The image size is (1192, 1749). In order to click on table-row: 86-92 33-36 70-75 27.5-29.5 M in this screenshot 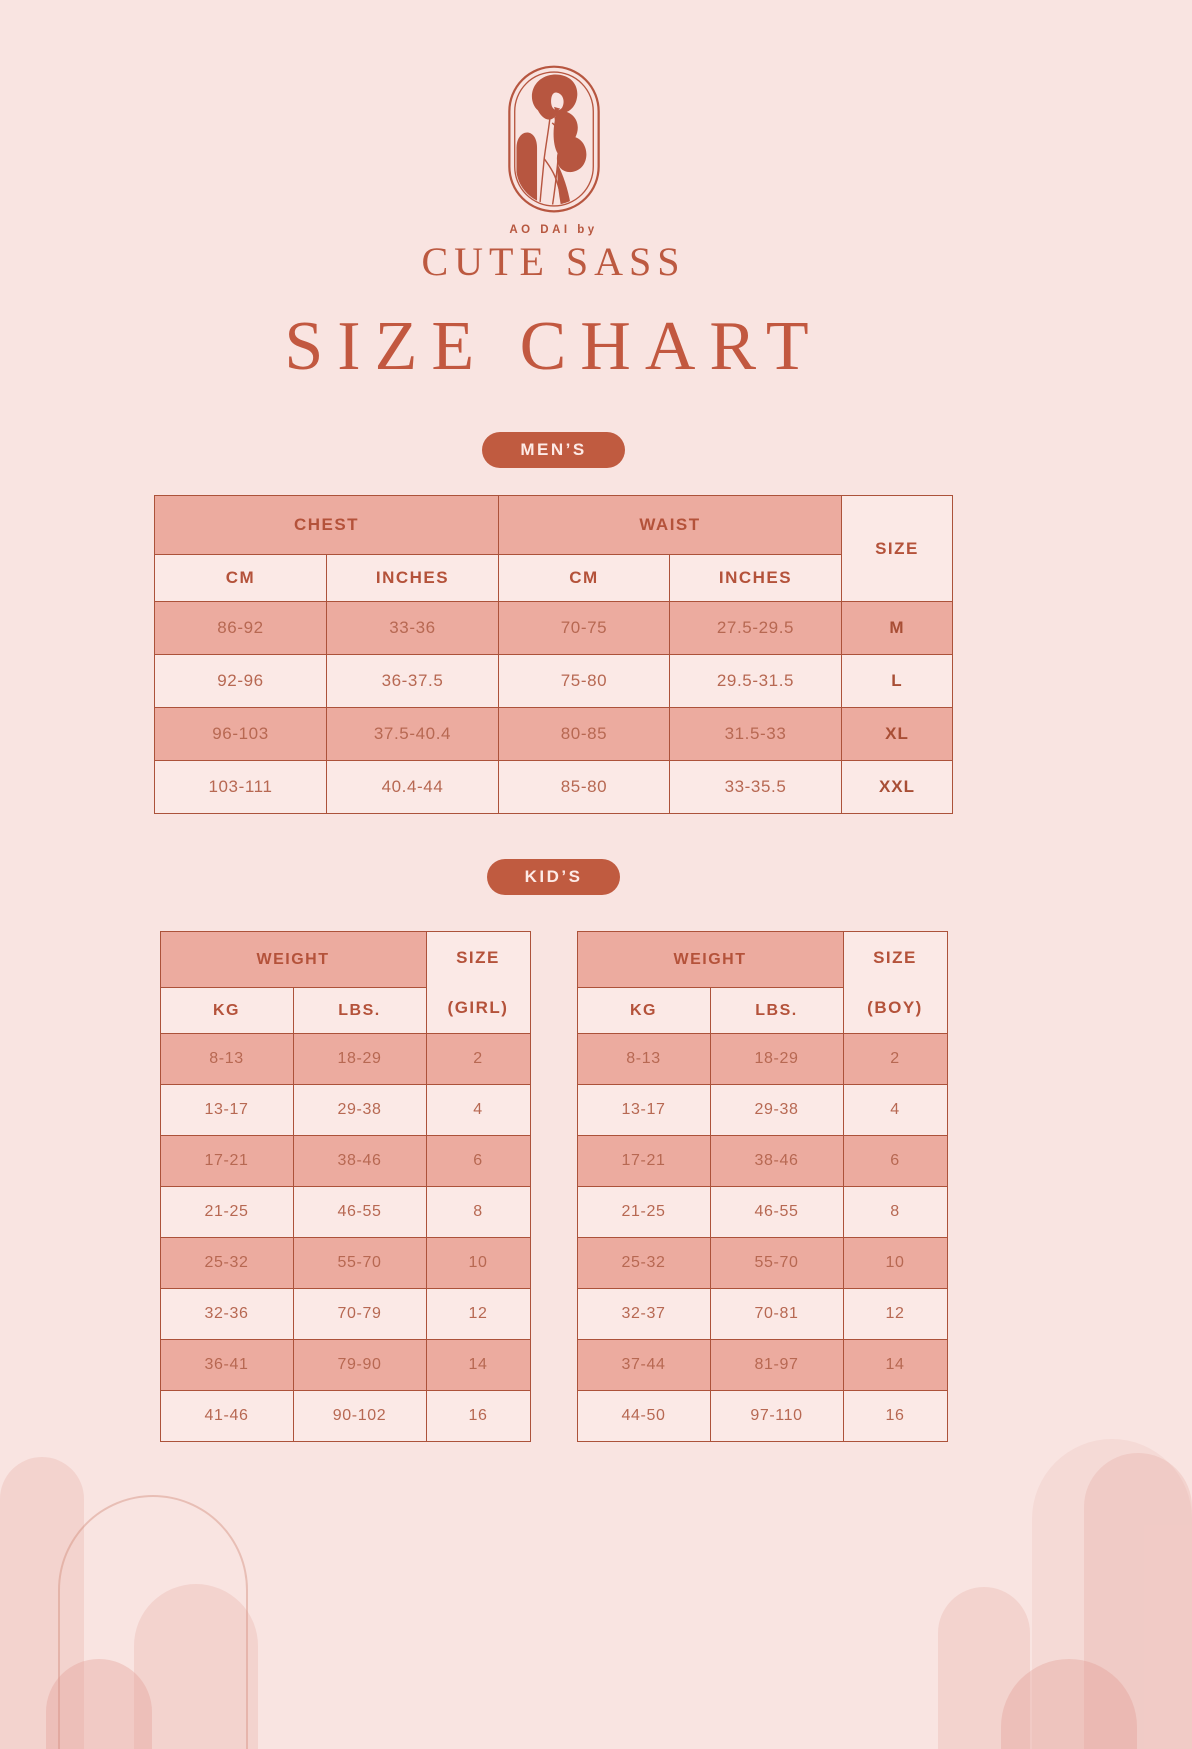, I will do `click(553, 628)`.